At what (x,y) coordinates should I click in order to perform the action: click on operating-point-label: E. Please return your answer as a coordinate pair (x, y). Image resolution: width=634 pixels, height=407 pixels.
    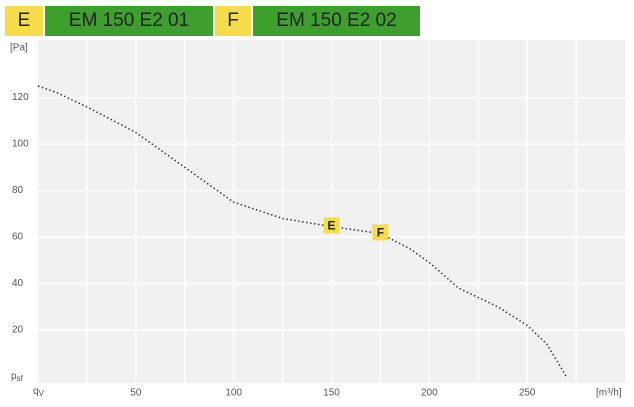
    Looking at the image, I should click on (331, 226).